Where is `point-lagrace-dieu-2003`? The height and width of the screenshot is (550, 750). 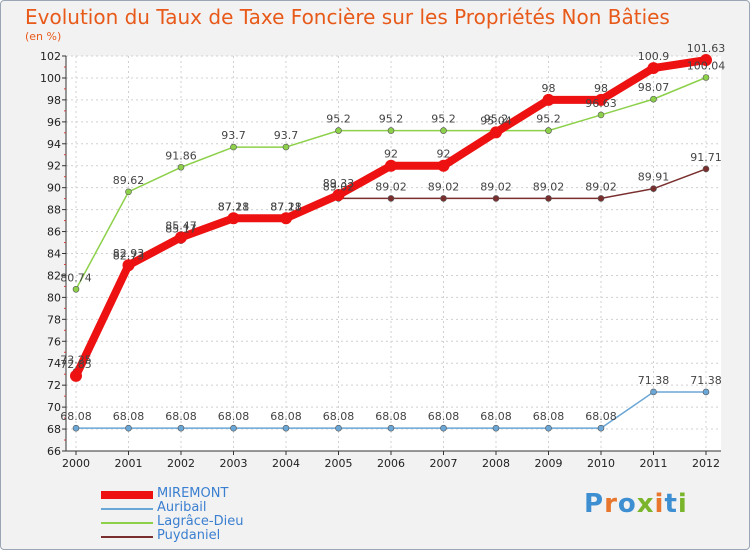 point-lagrace-dieu-2003 is located at coordinates (233, 147).